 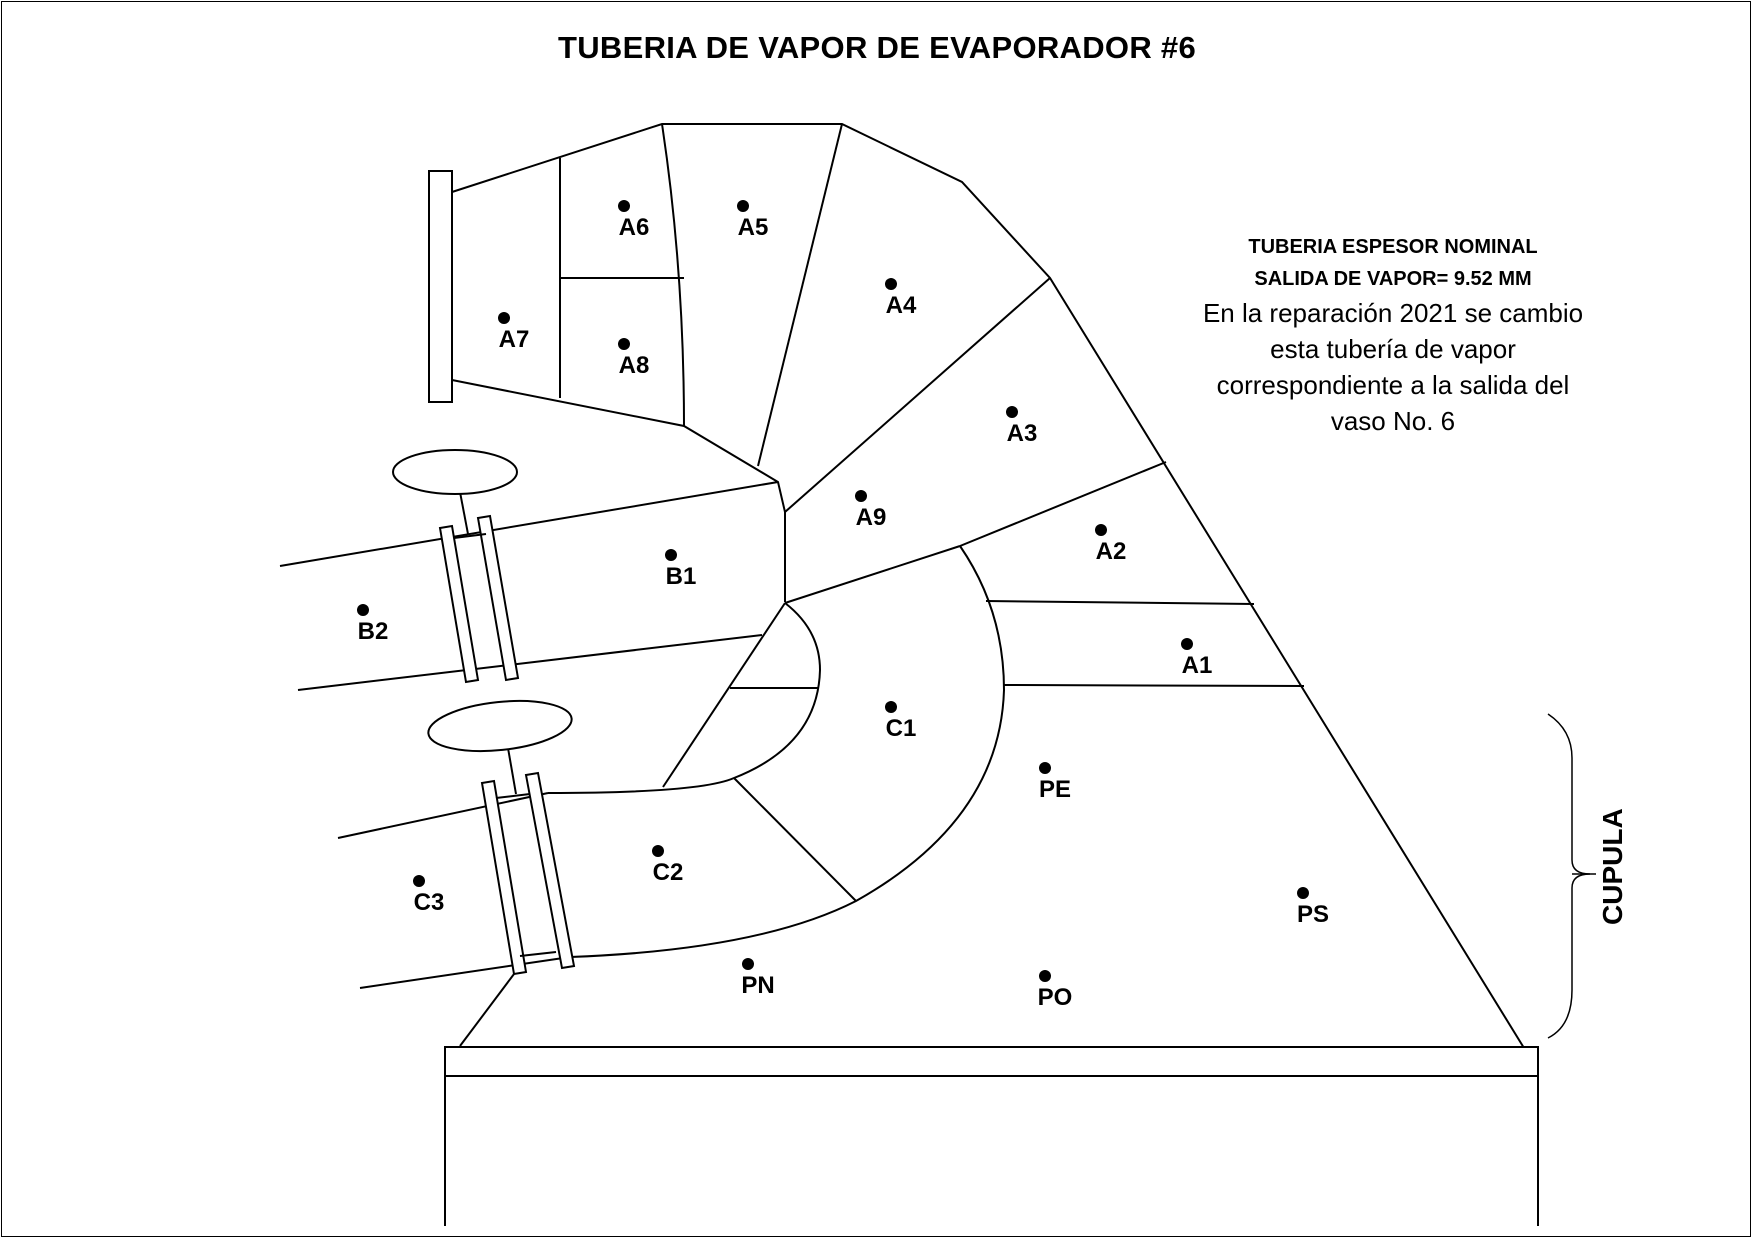 What do you see at coordinates (538, 954) in the screenshot?
I see `c-flange-bolt-bottom` at bounding box center [538, 954].